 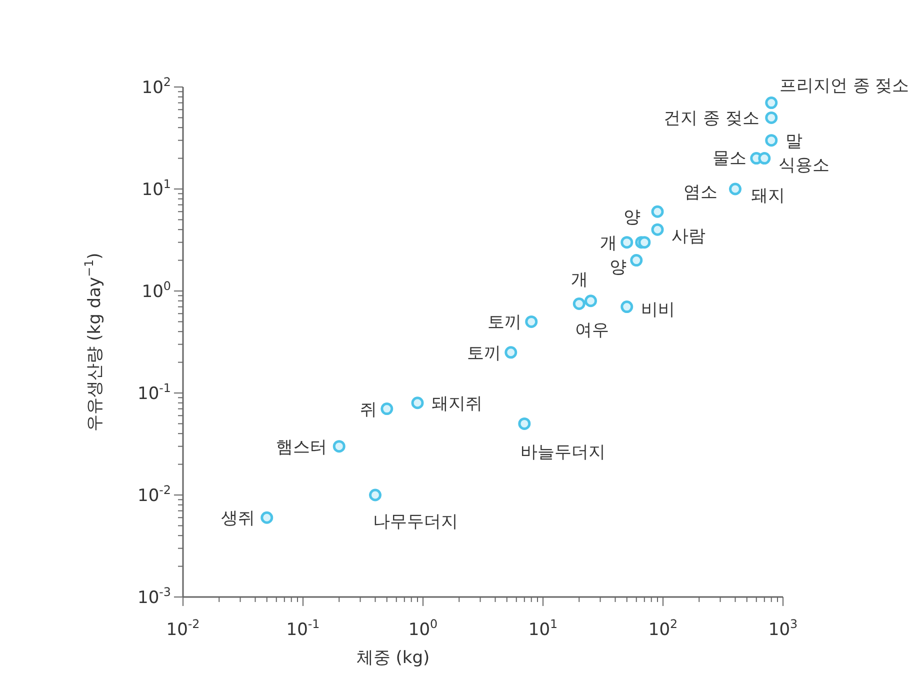 What do you see at coordinates (423, 628) in the screenshot?
I see `x-tick-label: 10$^{0}$` at bounding box center [423, 628].